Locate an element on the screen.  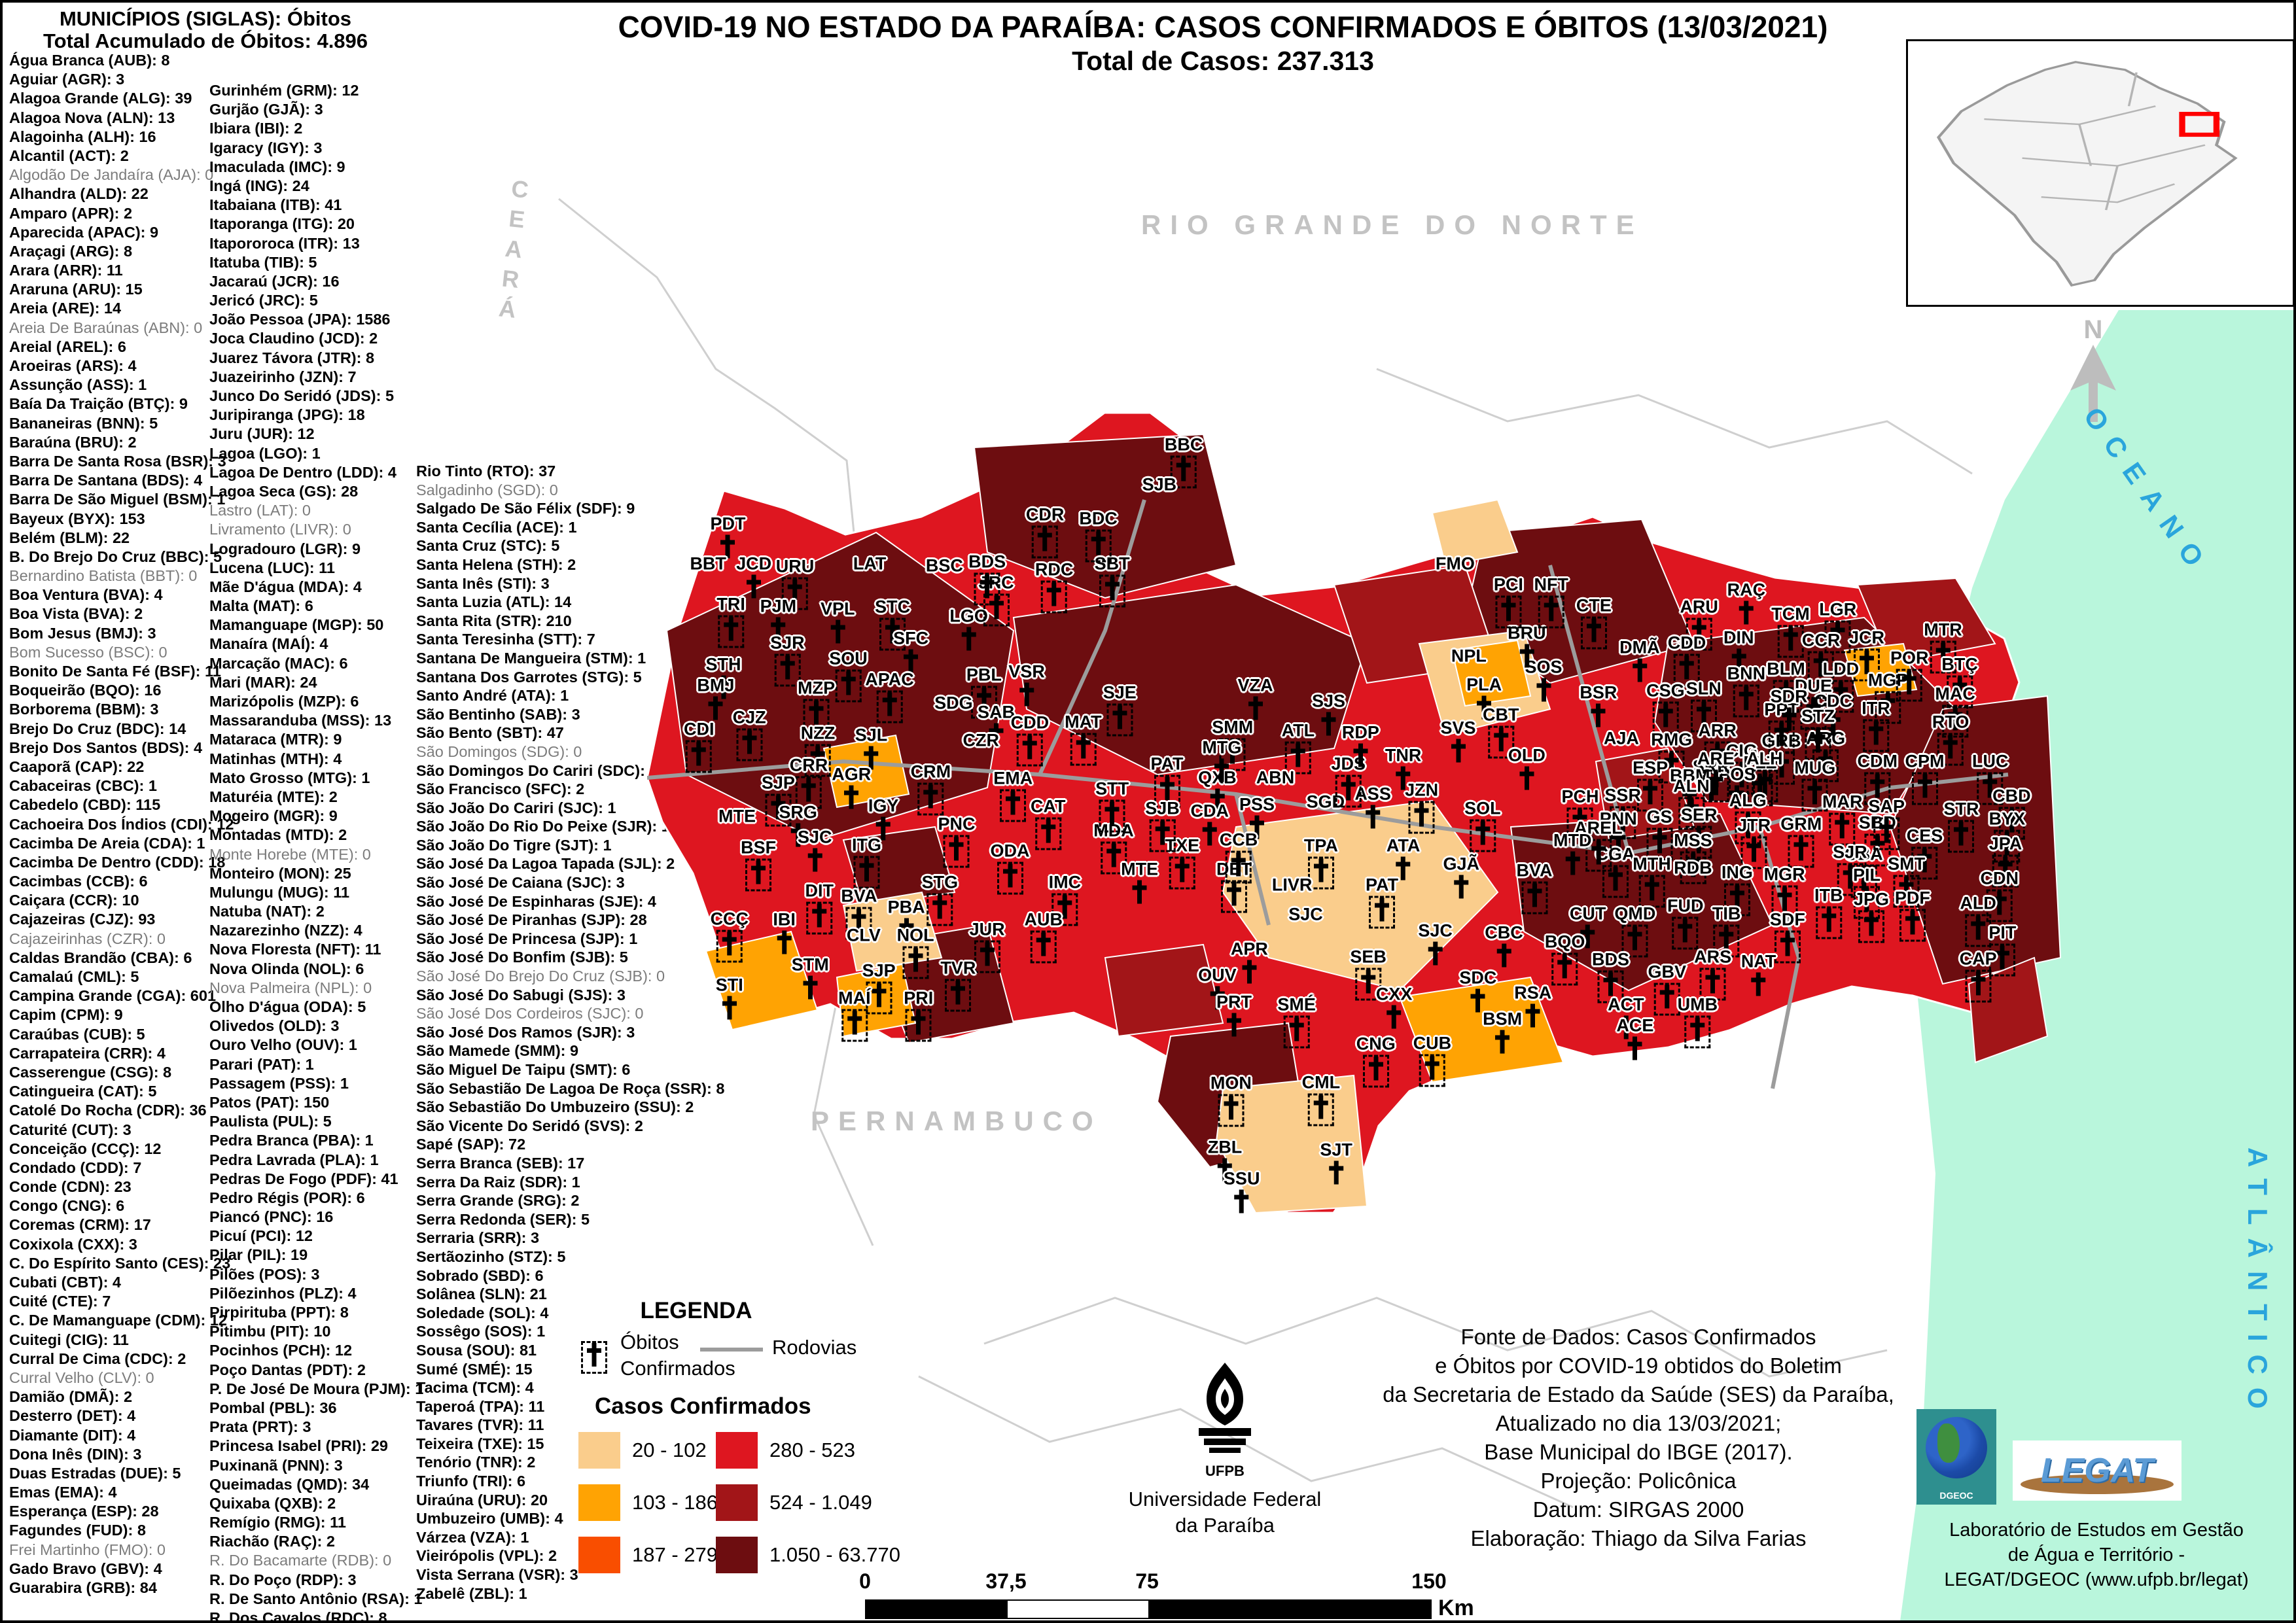
map-label-ALD: ALD is located at coordinates (1978, 920).